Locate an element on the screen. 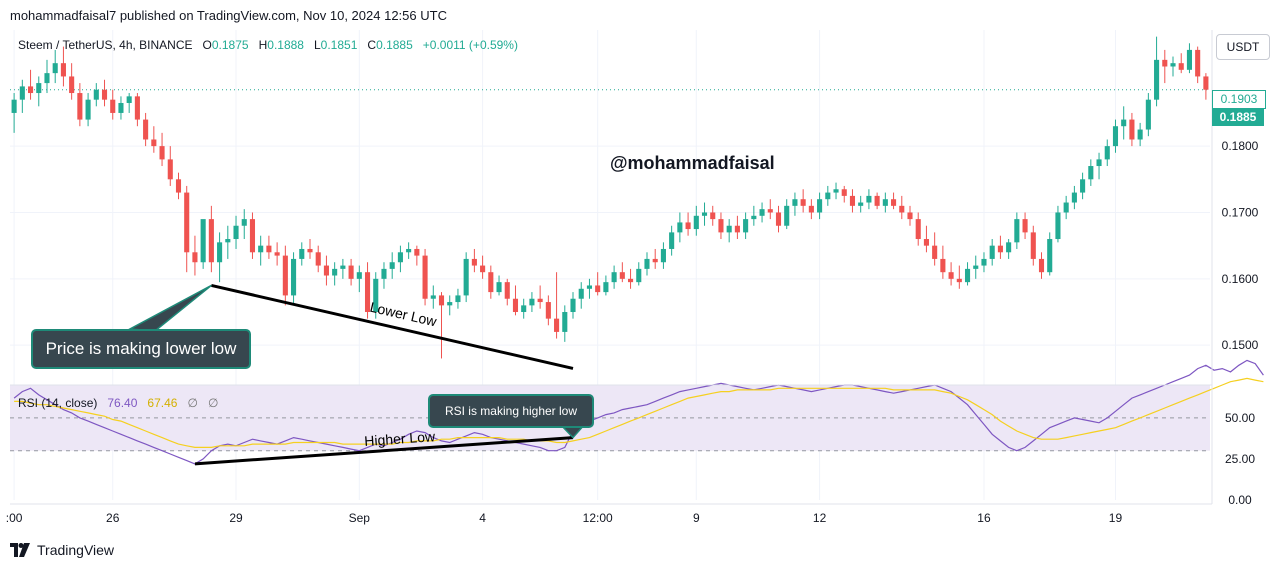  rsi-band-area is located at coordinates (610, 418).